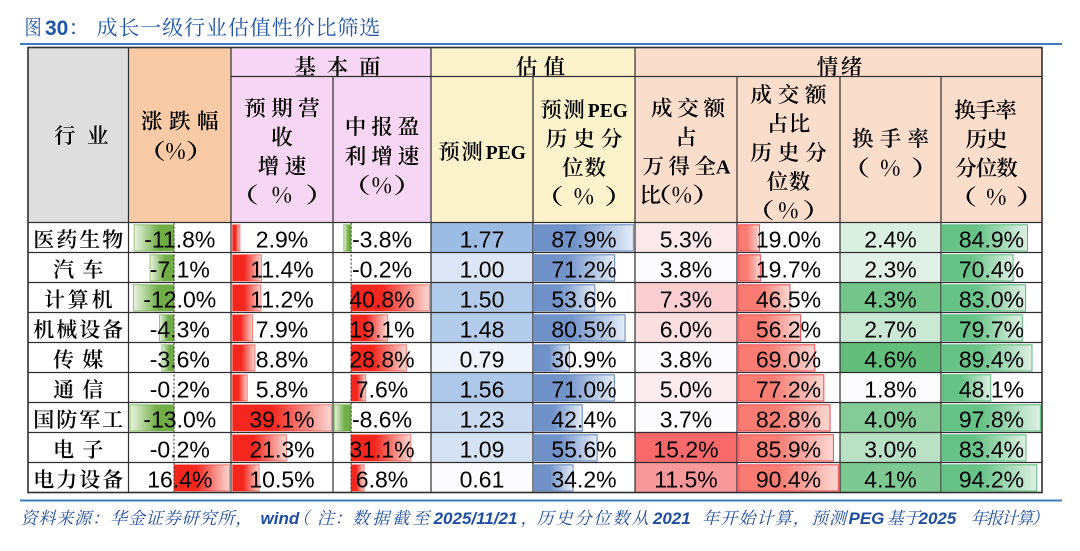 This screenshot has width=1080, height=551. Describe the element at coordinates (180, 329) in the screenshot. I see `svg-text: -4.3%` at that location.